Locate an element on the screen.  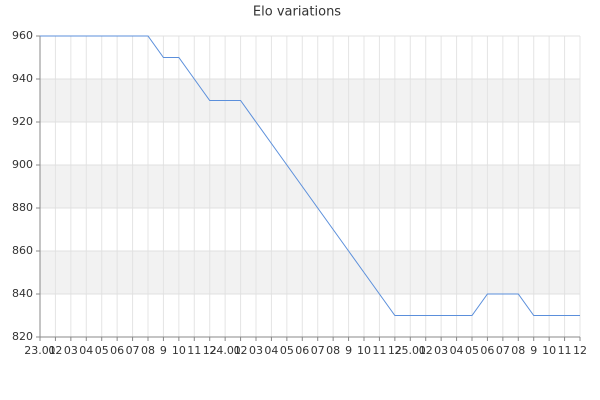
y-tick-label: 880 is located at coordinates (22, 207).